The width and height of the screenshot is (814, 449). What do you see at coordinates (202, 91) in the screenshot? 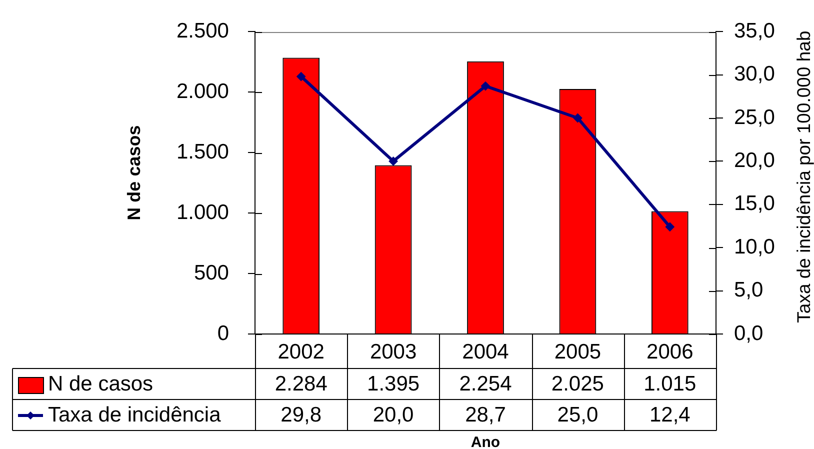
I see `y-tick-label: 2.000` at bounding box center [202, 91].